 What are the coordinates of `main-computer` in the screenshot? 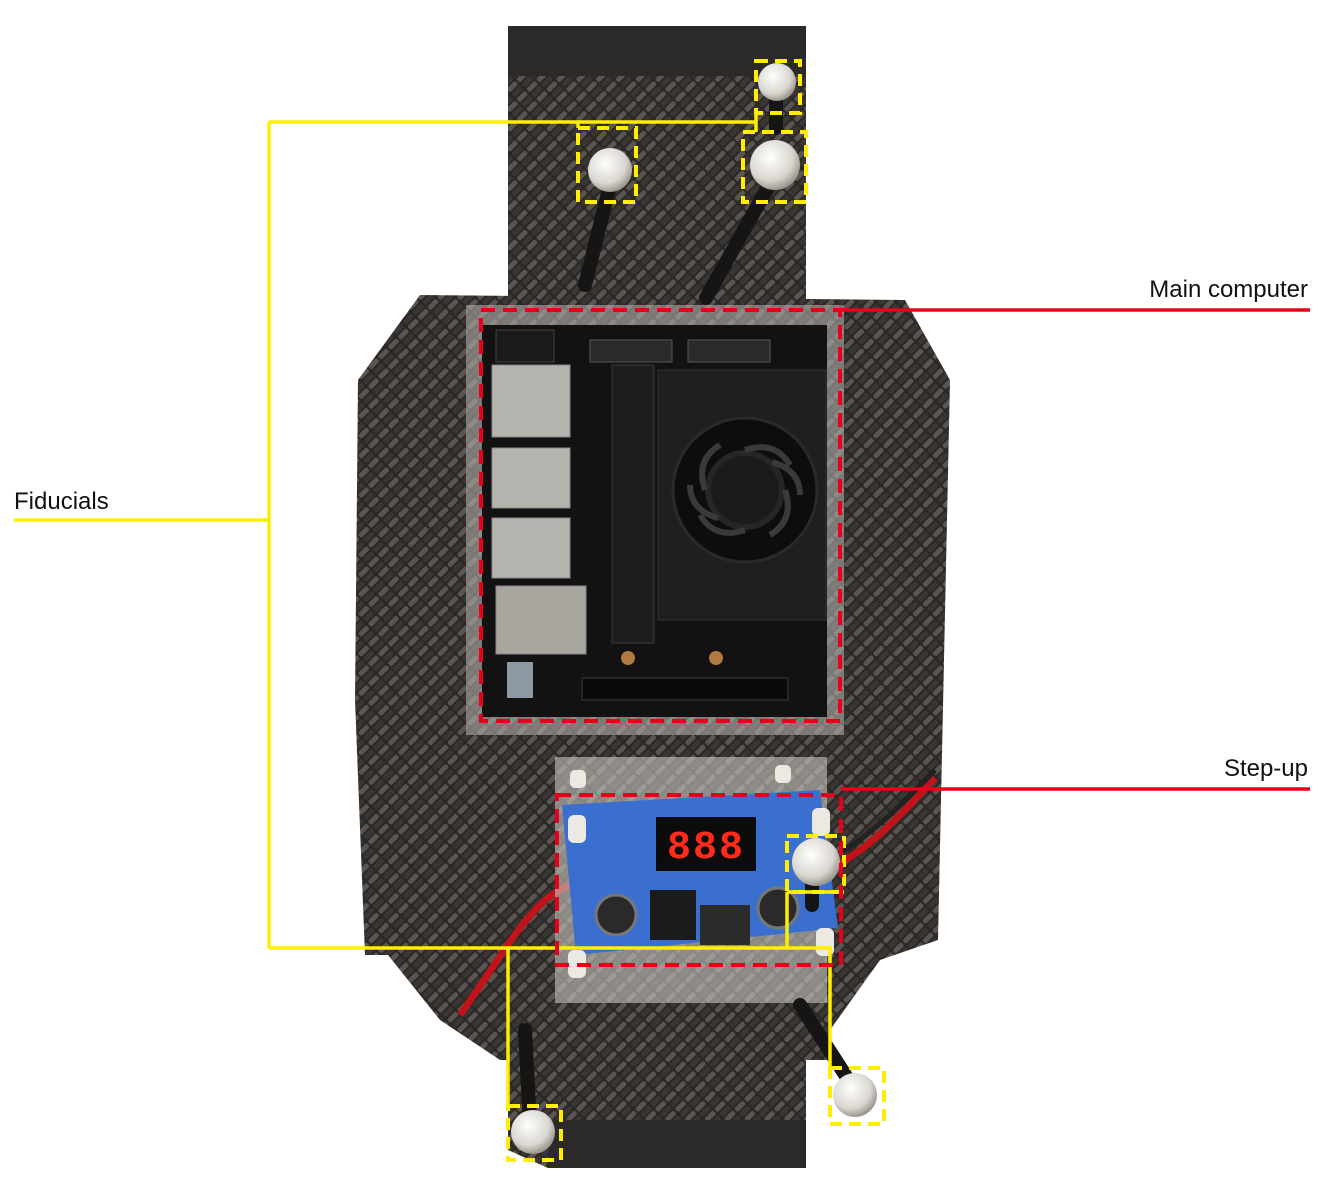 It's located at (655, 520).